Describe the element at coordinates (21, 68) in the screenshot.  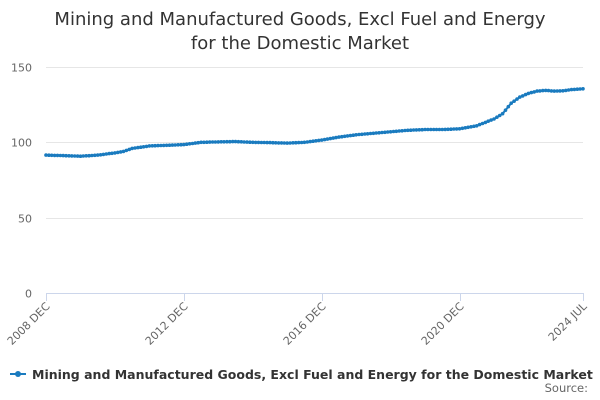
I see `y-tick-label: 150` at that location.